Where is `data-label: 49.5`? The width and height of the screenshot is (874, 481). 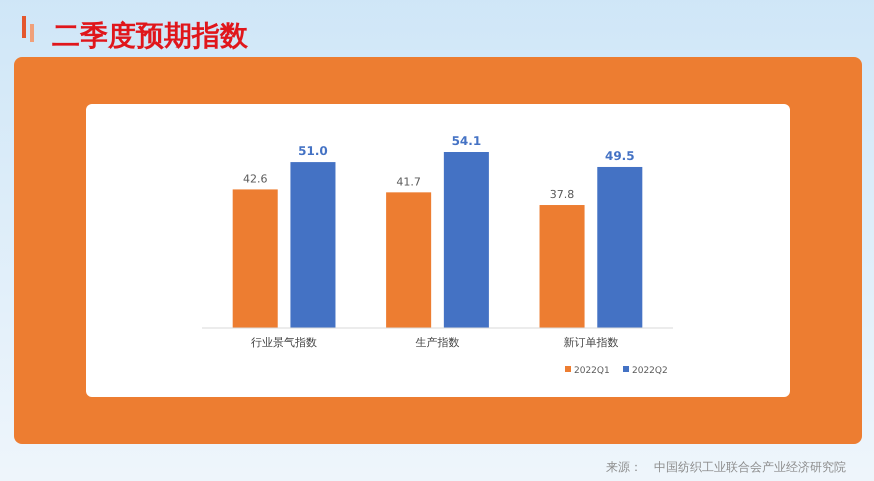
data-label: 49.5 is located at coordinates (619, 155).